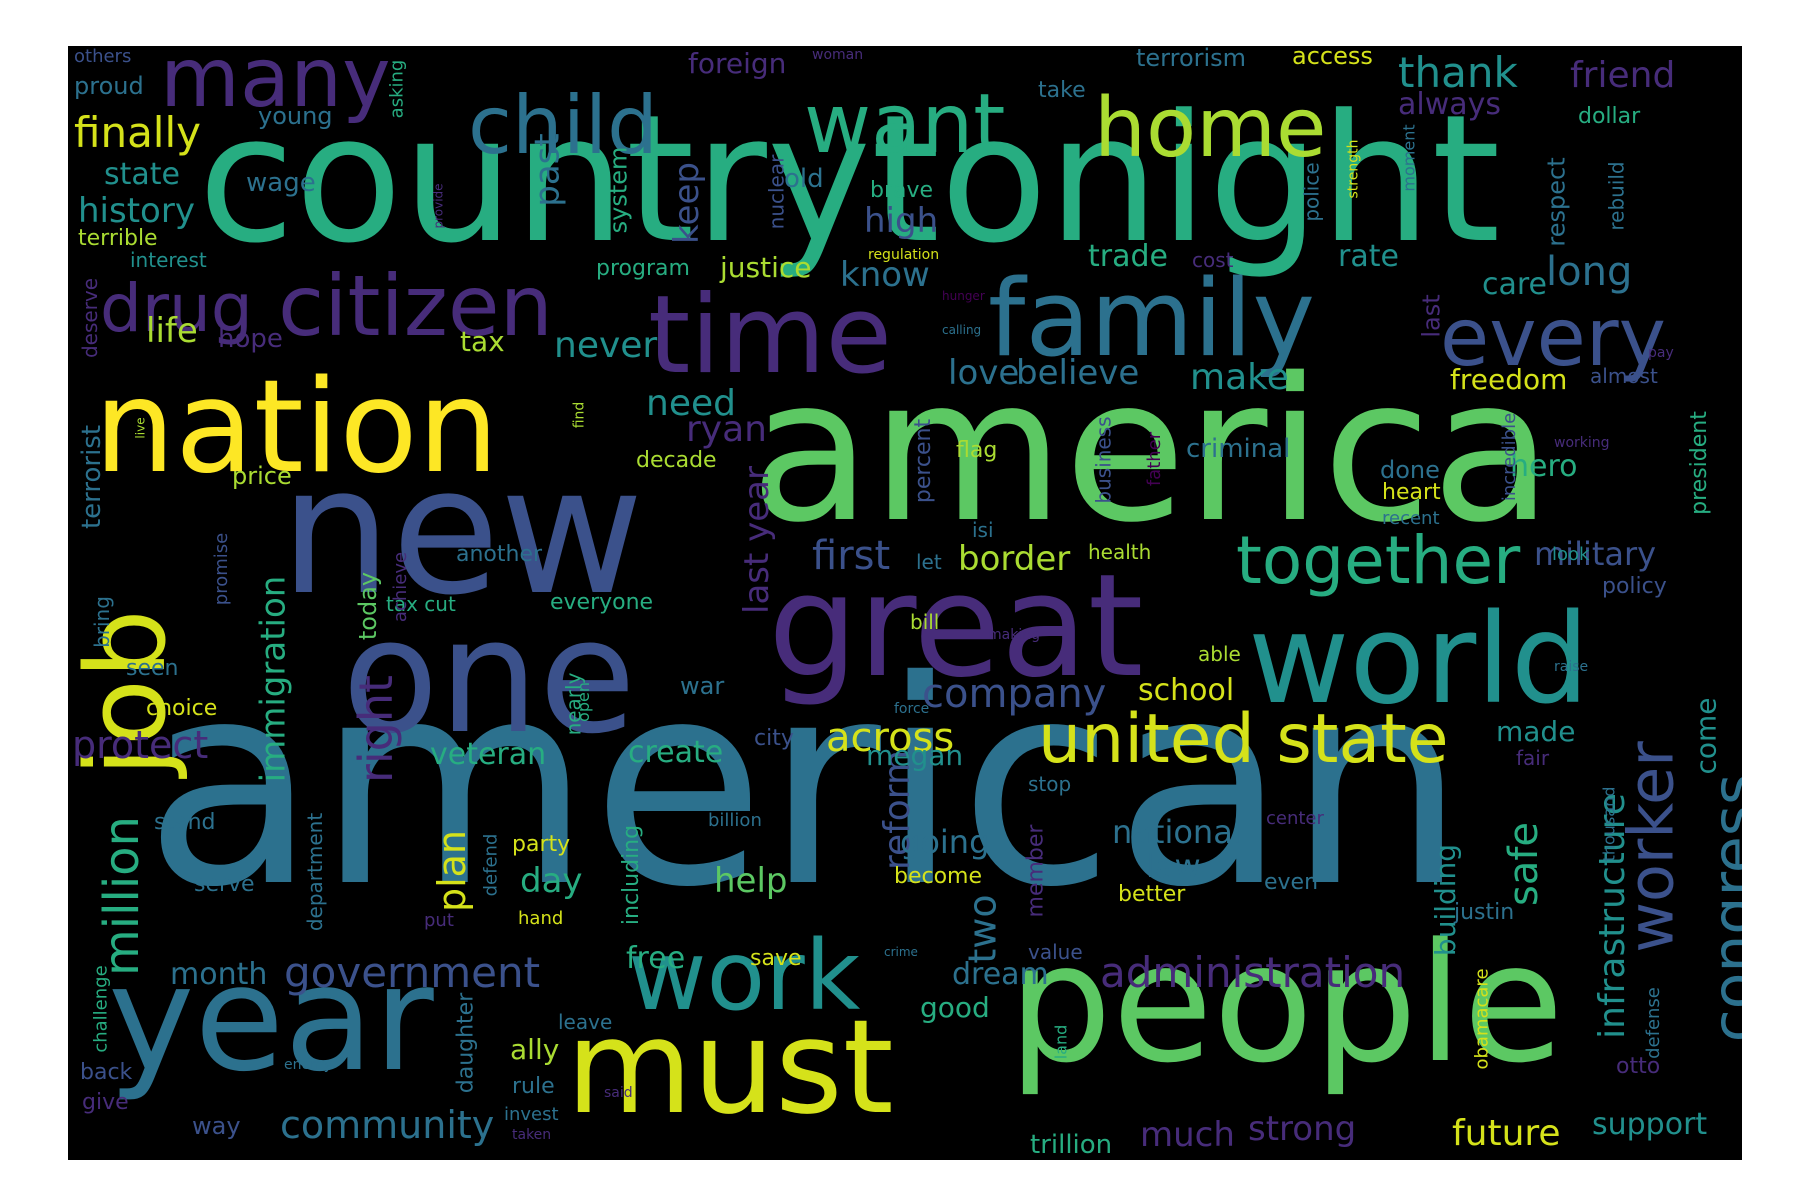 This screenshot has width=1800, height=1200. What do you see at coordinates (915, 755) in the screenshot?
I see `word-megan: megan` at bounding box center [915, 755].